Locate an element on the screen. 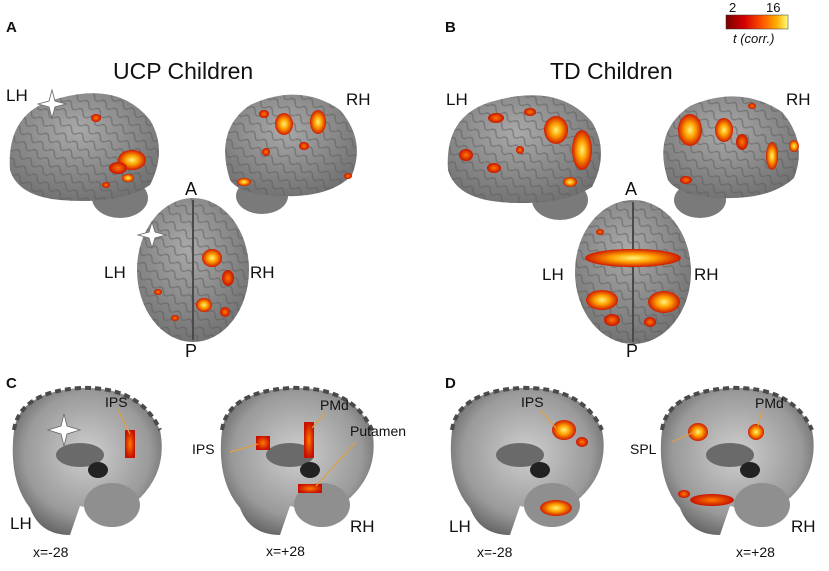 This screenshot has width=829, height=571. panel-c-right-coord: x=+28 is located at coordinates (285, 551).